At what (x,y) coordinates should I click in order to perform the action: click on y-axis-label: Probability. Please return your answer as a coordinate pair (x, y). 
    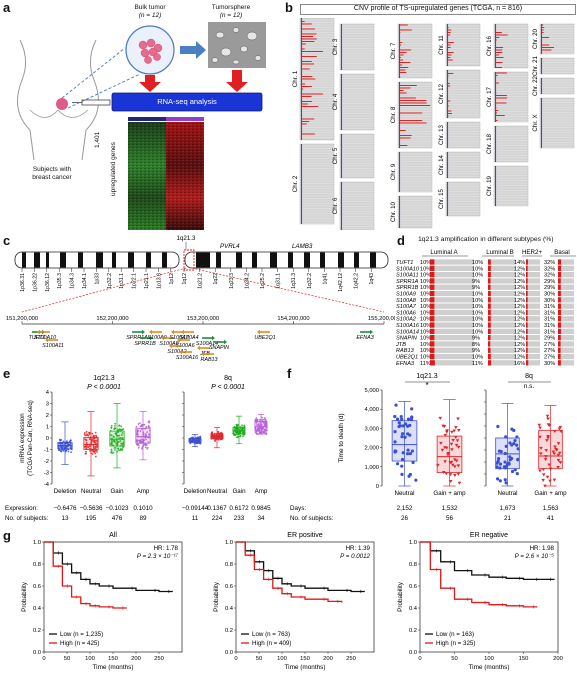
    Looking at the image, I should click on (400, 596).